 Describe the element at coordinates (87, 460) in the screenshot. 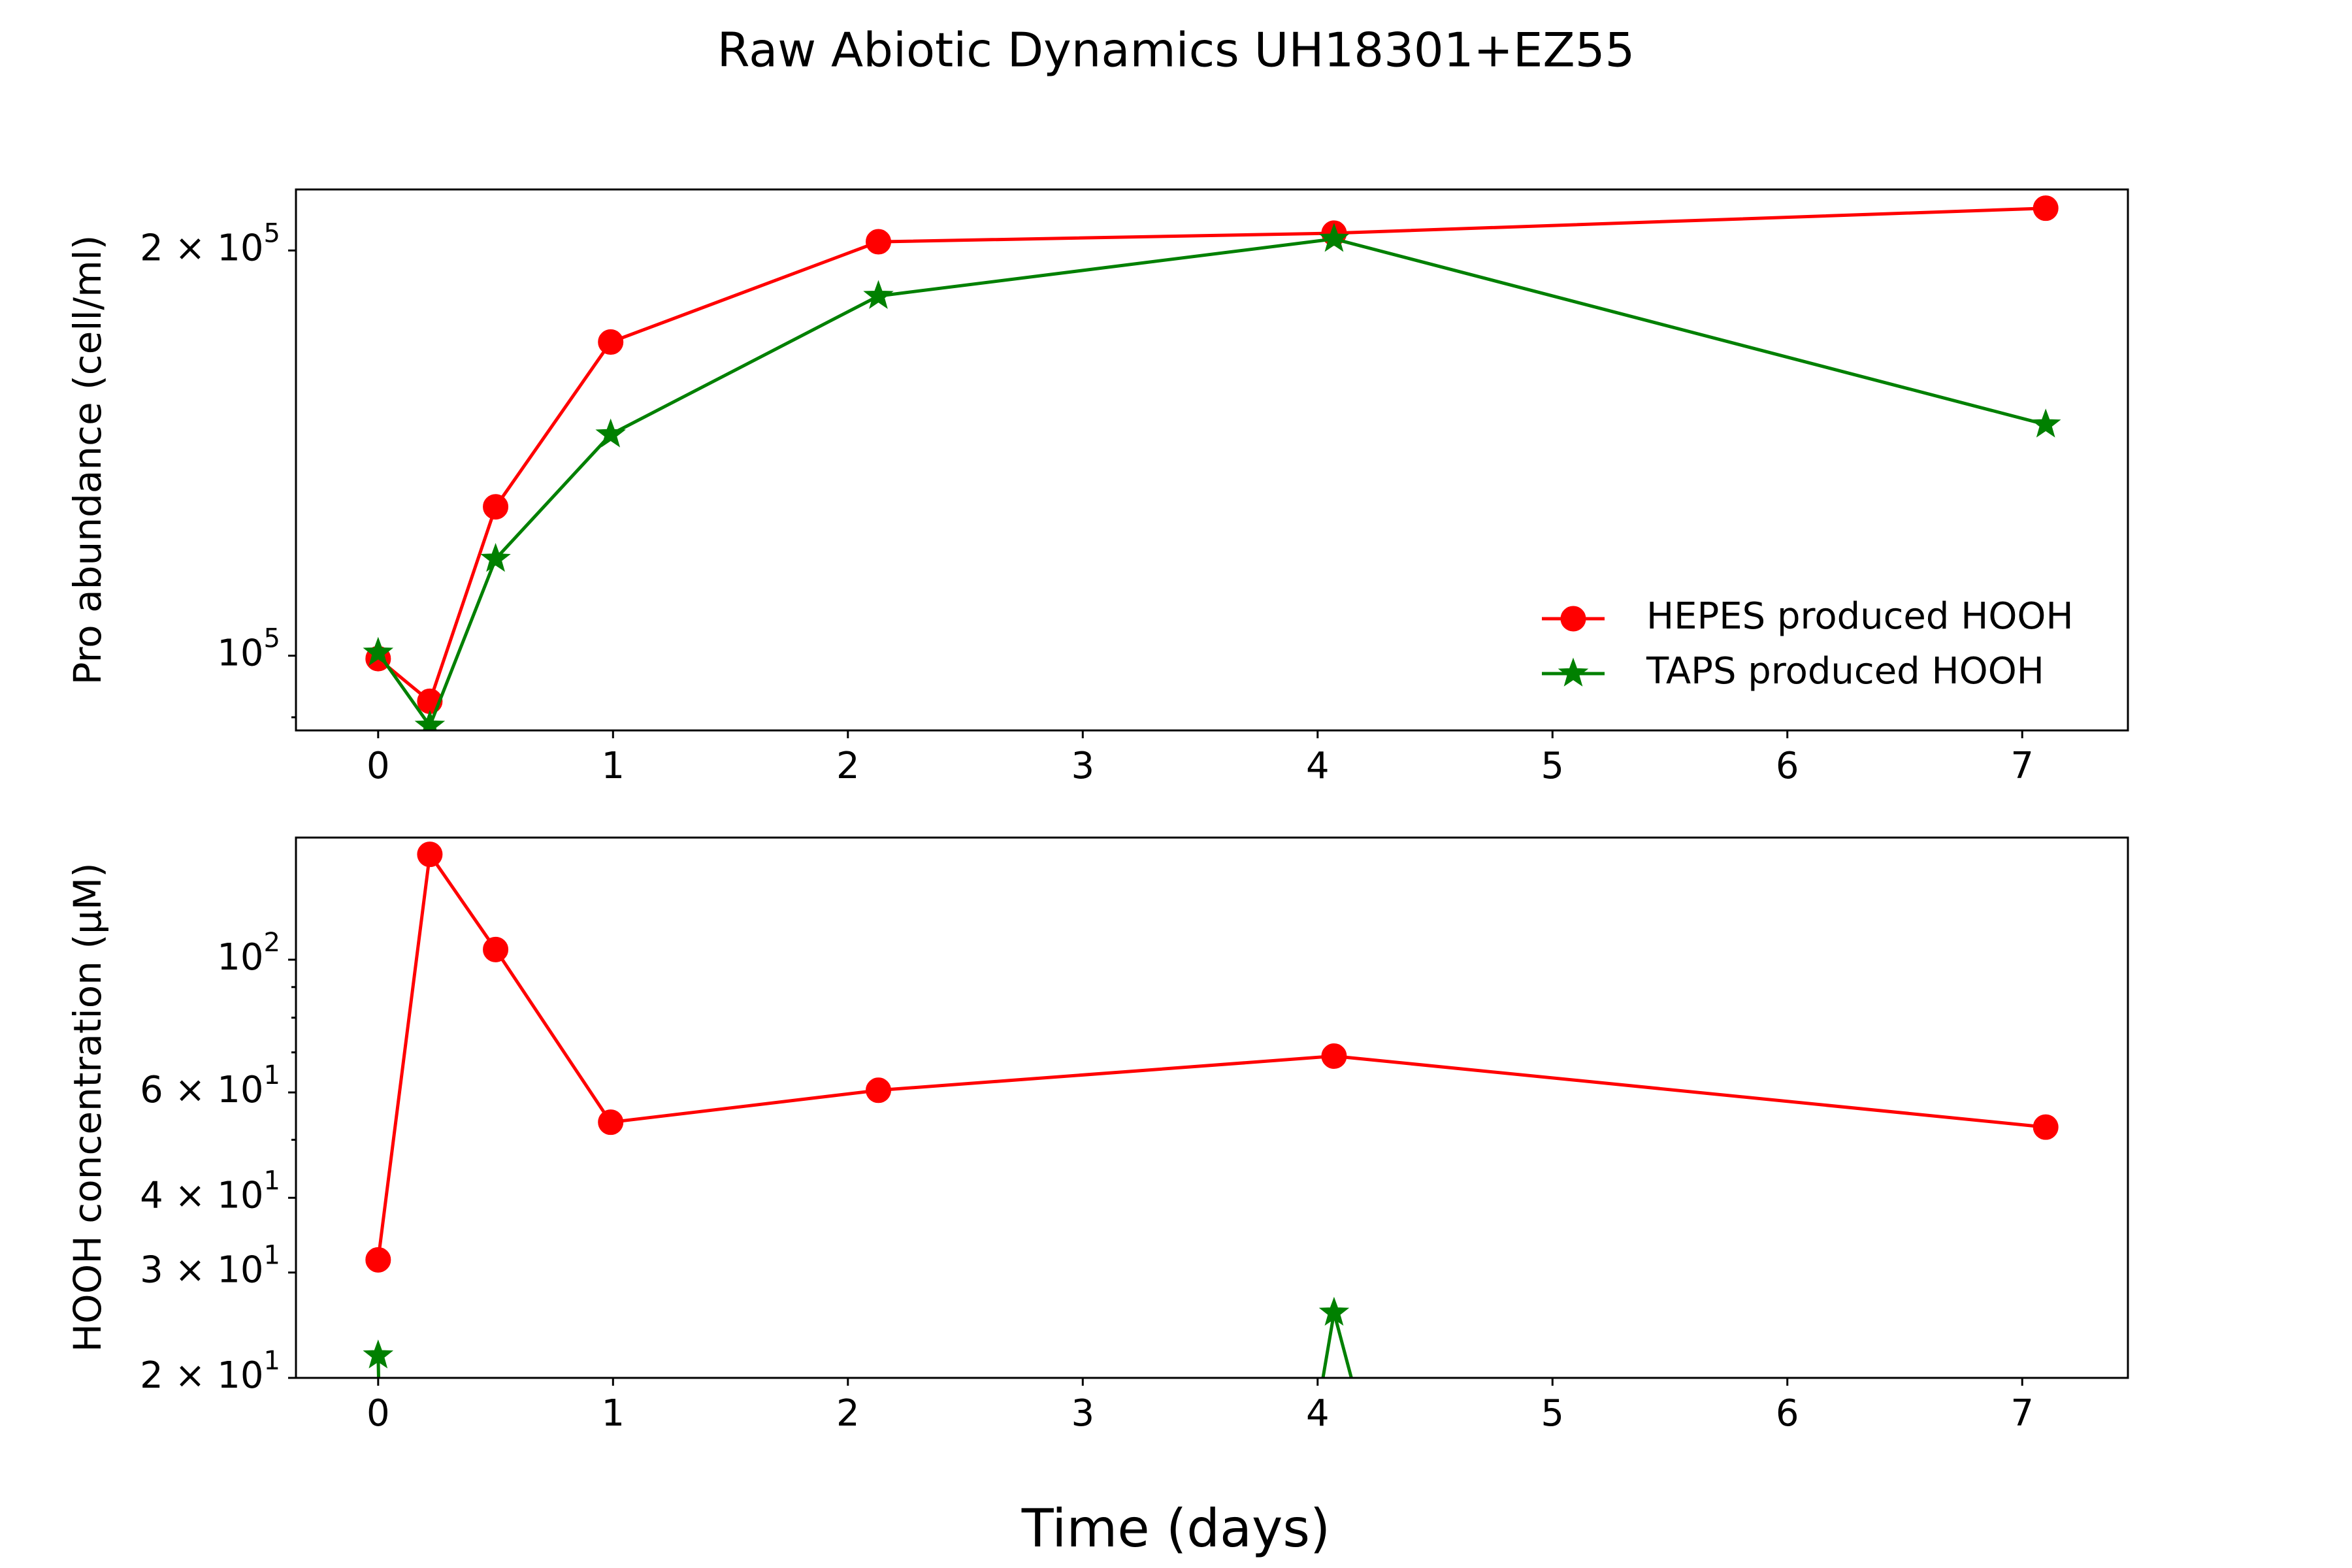

I see `abundance-y-axis-label: Pro abundance (cell/ml)` at that location.